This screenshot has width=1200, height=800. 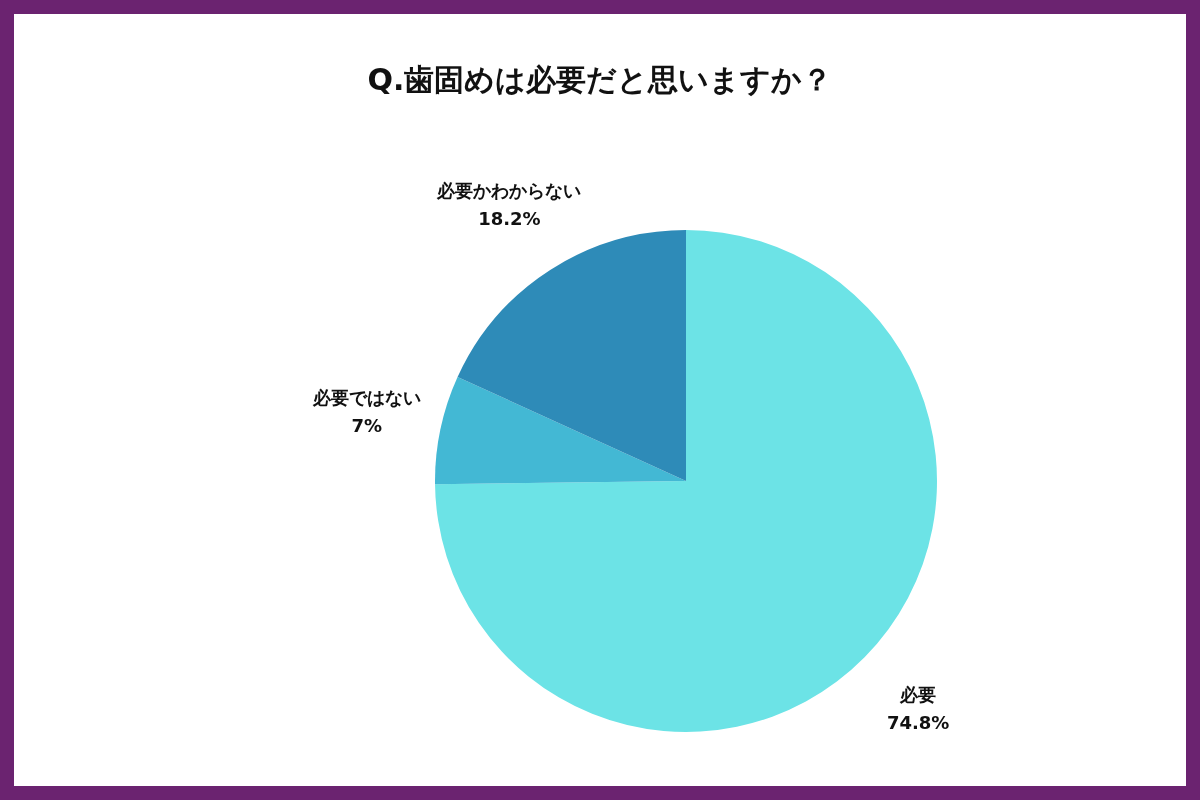 What do you see at coordinates (509, 191) in the screenshot?
I see `slice-label: 必要かわからない` at bounding box center [509, 191].